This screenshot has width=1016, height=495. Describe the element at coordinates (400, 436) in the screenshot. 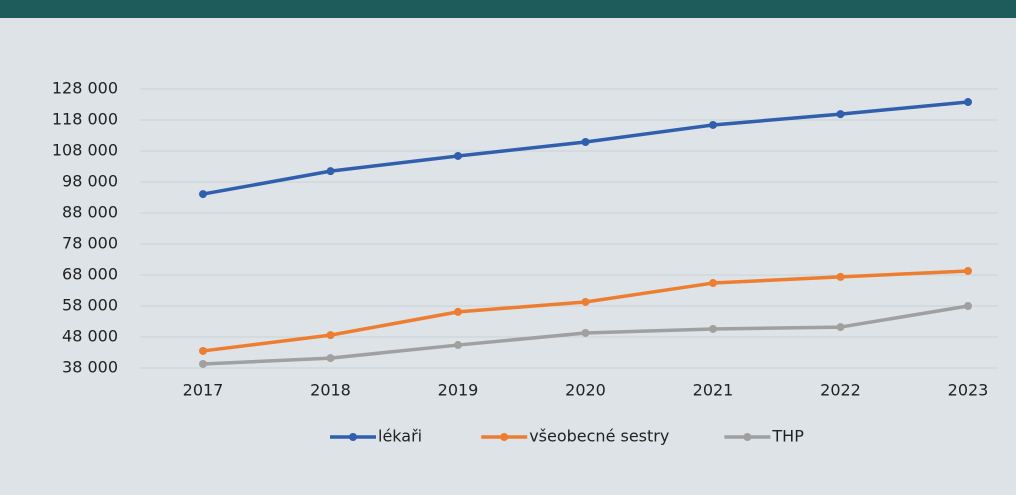

I see `legend-label: lékaři` at that location.